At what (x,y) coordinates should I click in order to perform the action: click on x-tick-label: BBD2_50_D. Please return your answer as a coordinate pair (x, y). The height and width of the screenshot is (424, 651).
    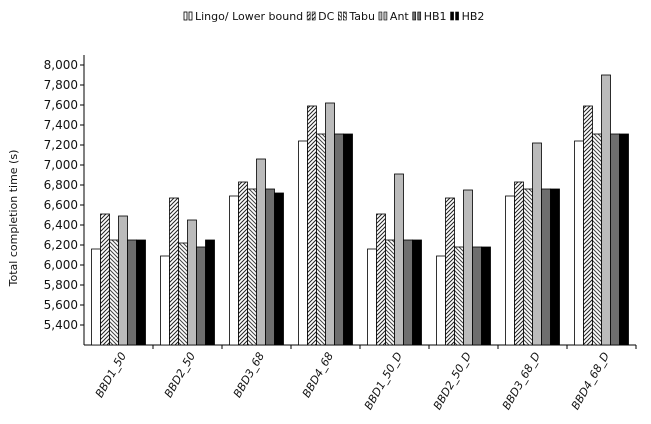
    Looking at the image, I should click on (452, 381).